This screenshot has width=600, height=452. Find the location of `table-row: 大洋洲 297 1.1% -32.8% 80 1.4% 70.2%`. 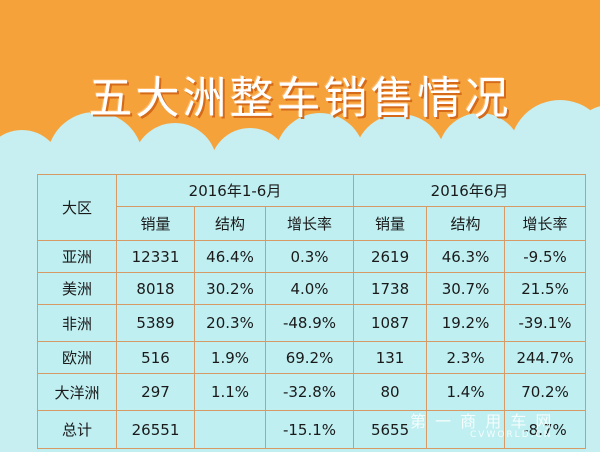

table-row: 大洋洲 297 1.1% -32.8% 80 1.4% 70.2% is located at coordinates (312, 392).